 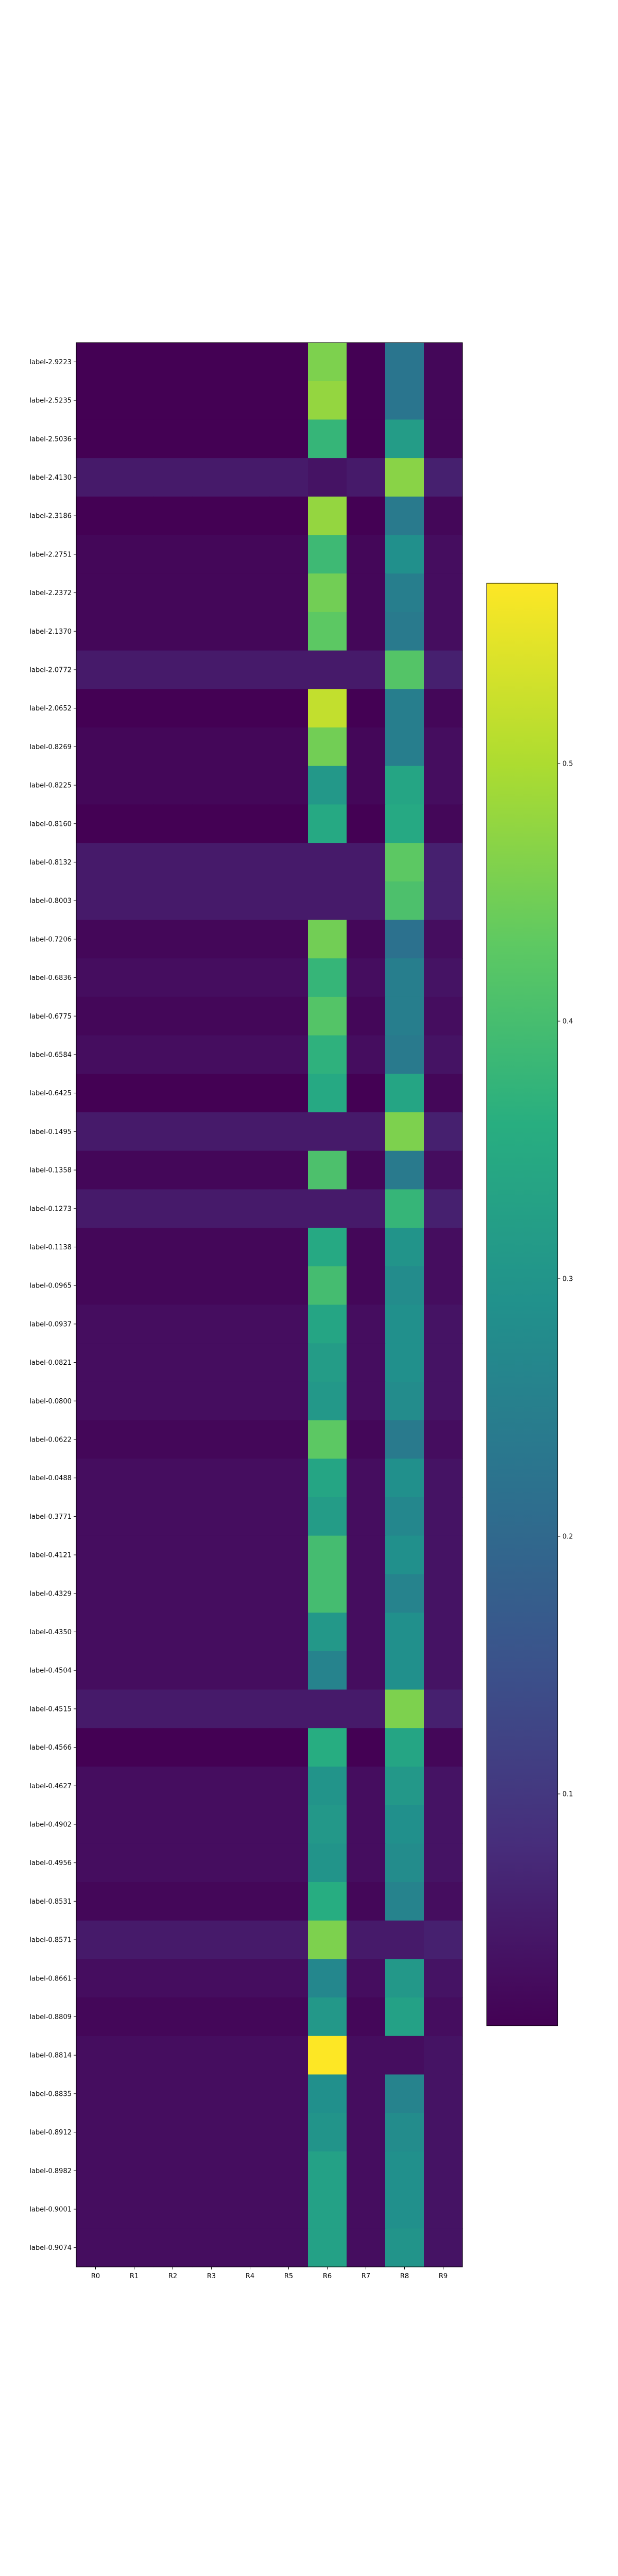 What do you see at coordinates (172, 2276) in the screenshot?
I see `x-tick-label: R2` at bounding box center [172, 2276].